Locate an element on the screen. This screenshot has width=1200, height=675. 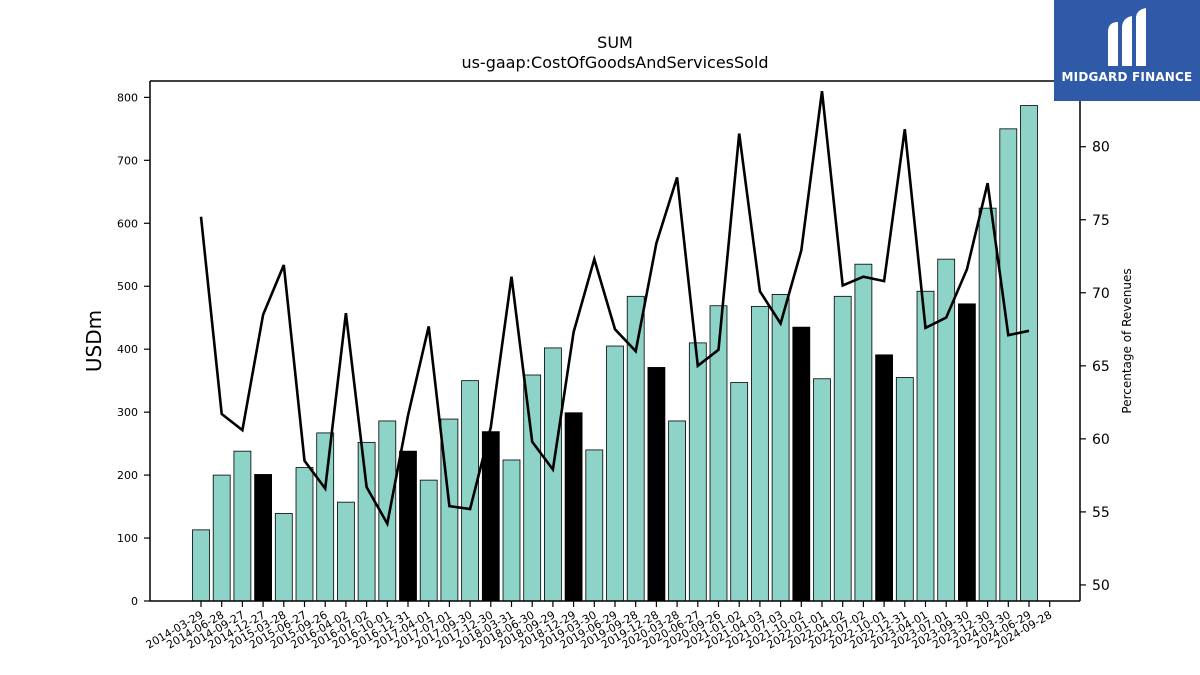
chart-subtitle: us-gaap:CostOfGoodsAndServicesSold is located at coordinates (614, 62).